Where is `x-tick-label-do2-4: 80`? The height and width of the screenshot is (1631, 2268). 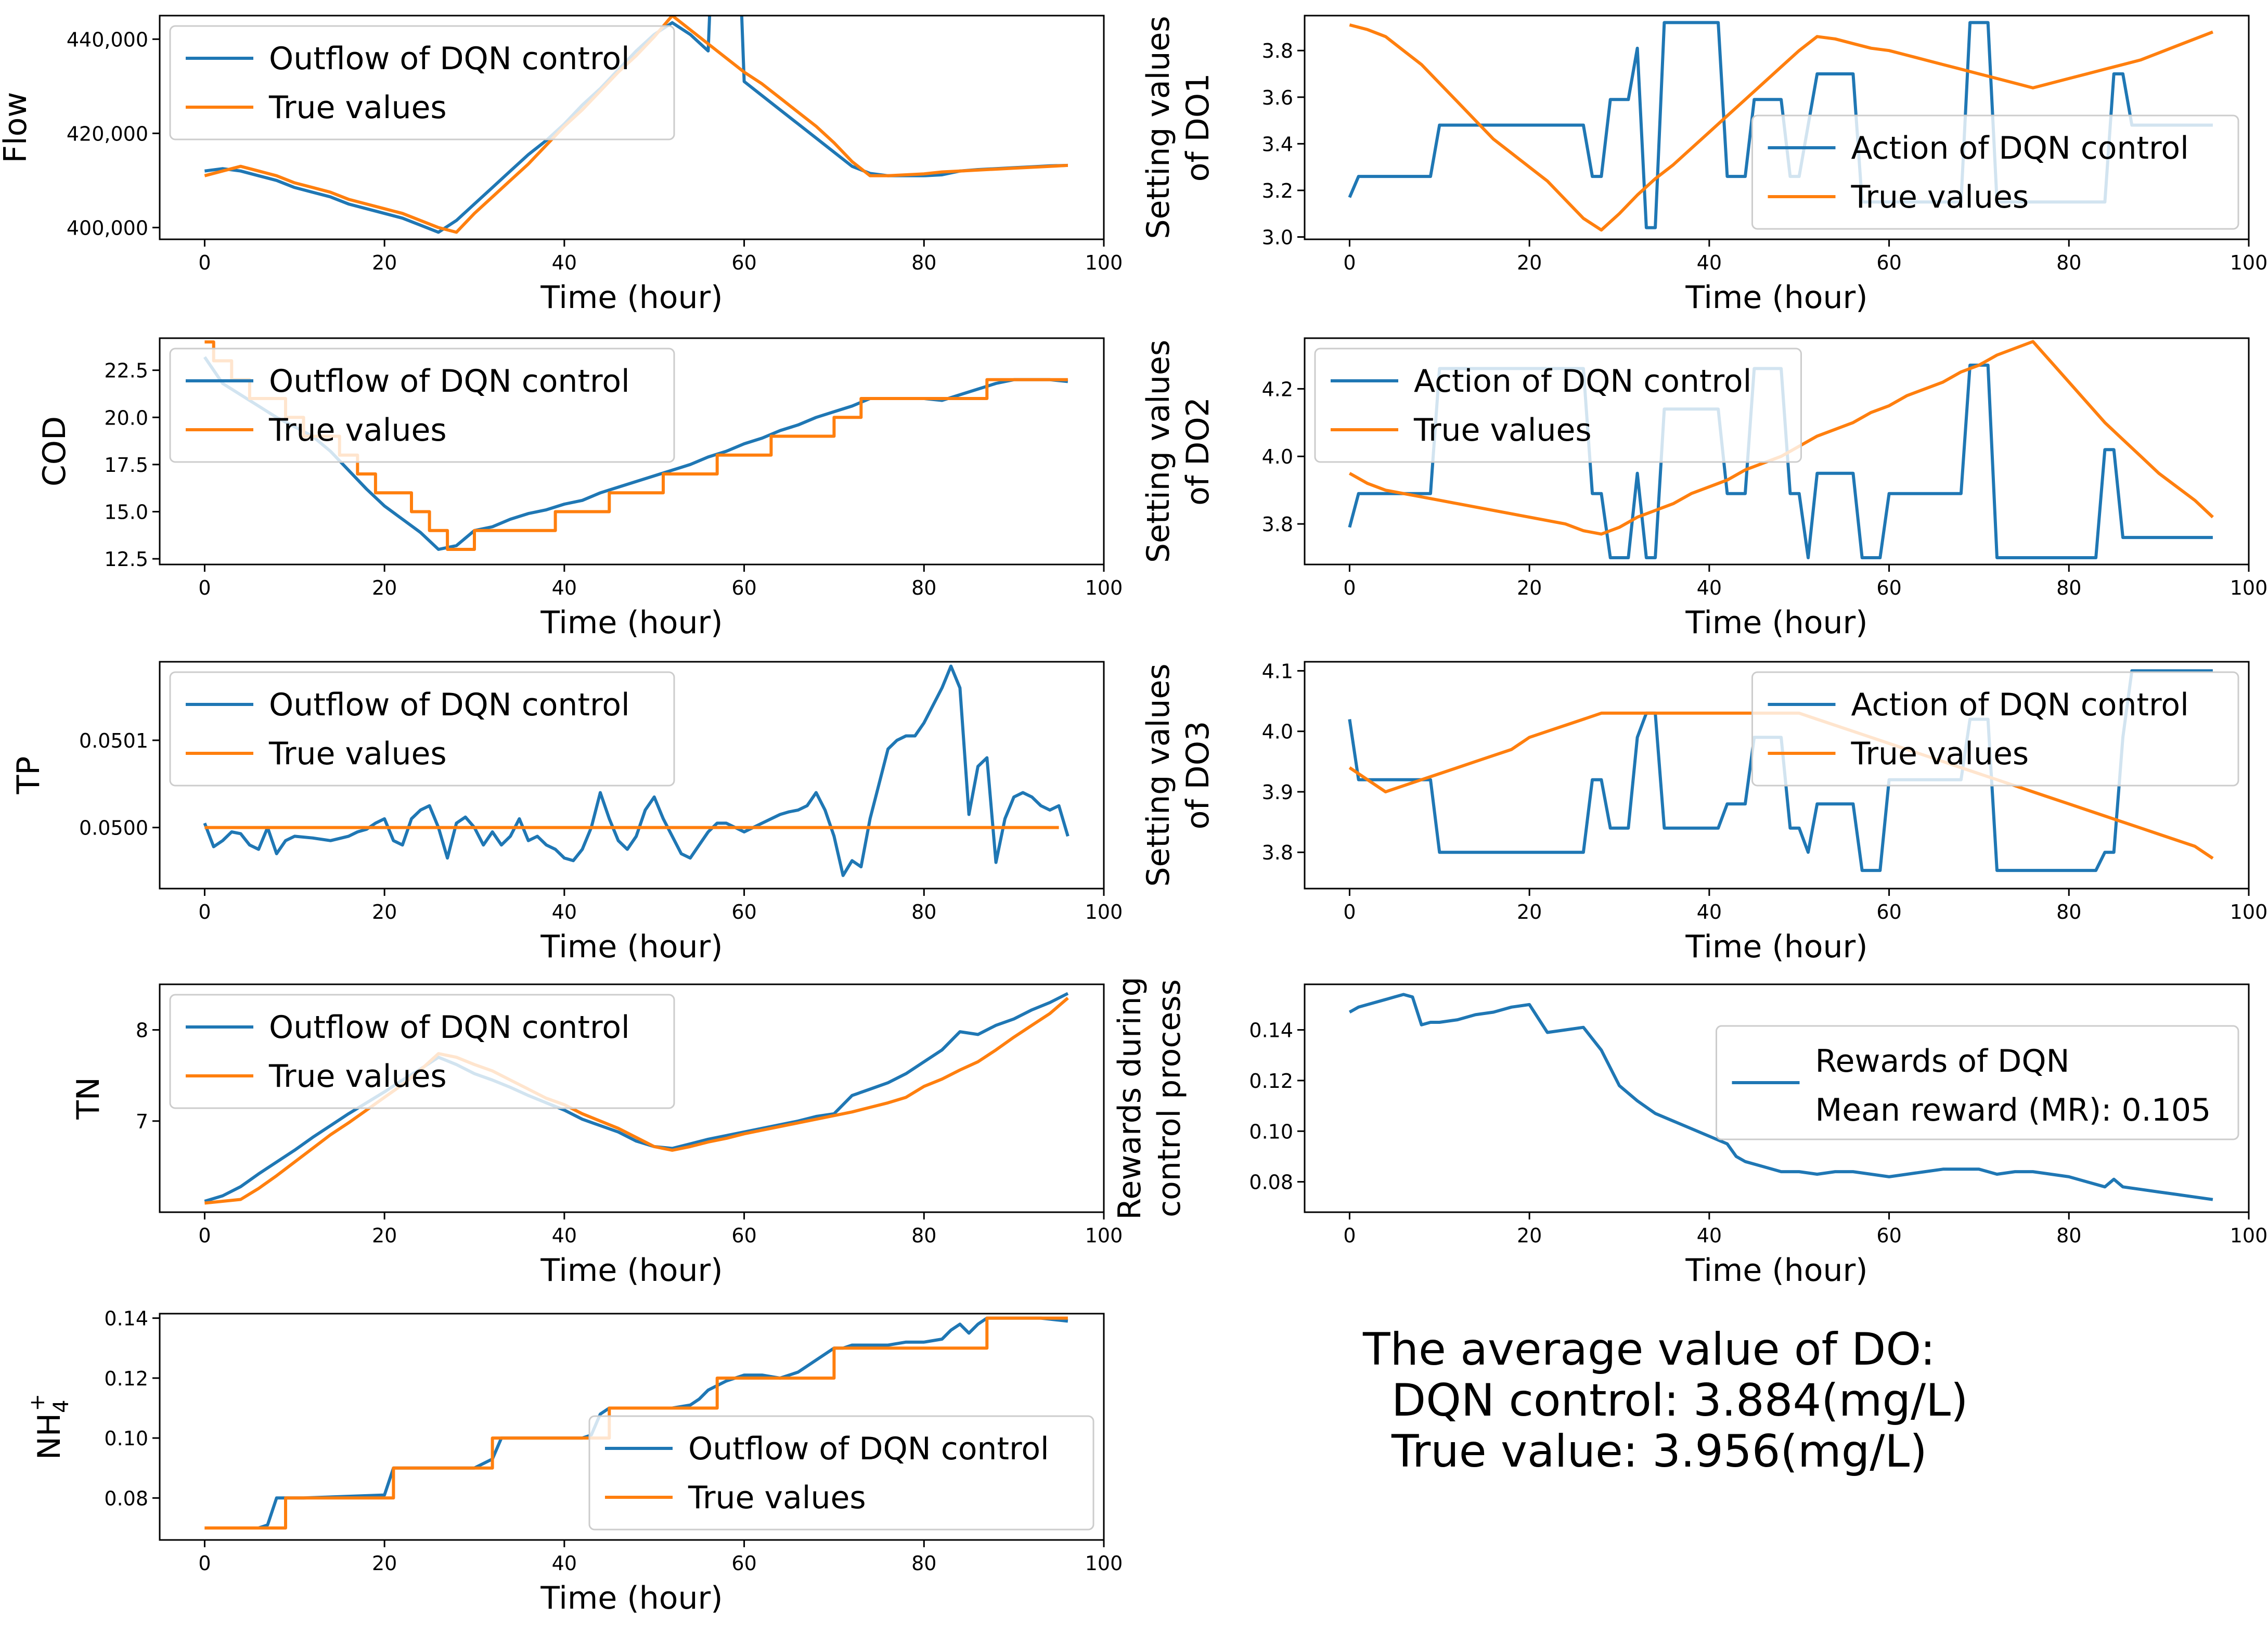
x-tick-label-do2-4: 80 is located at coordinates (2068, 588).